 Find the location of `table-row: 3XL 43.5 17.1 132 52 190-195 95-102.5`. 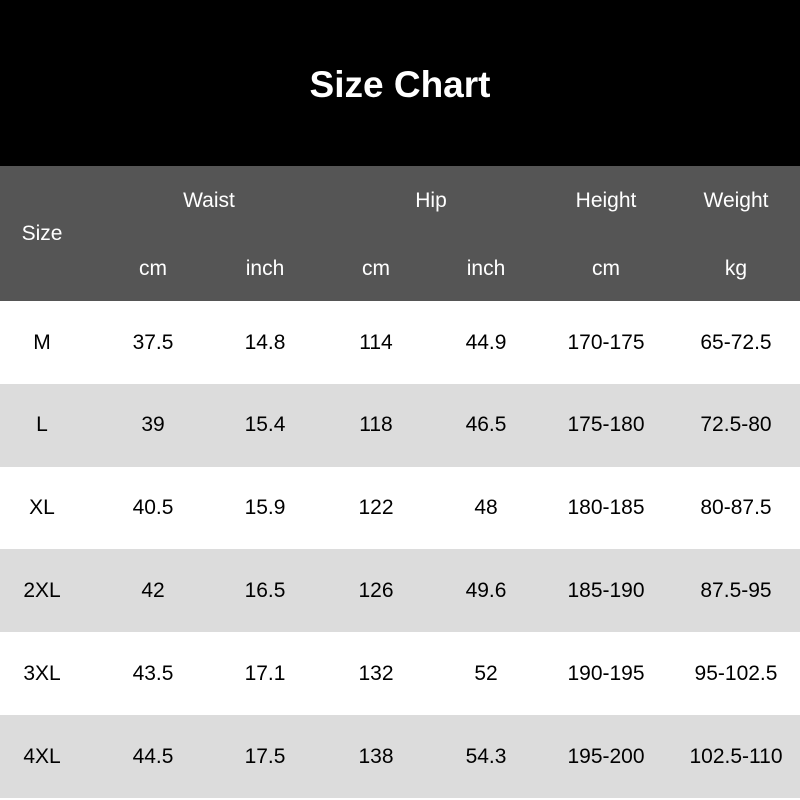

table-row: 3XL 43.5 17.1 132 52 190-195 95-102.5 is located at coordinates (400, 674).